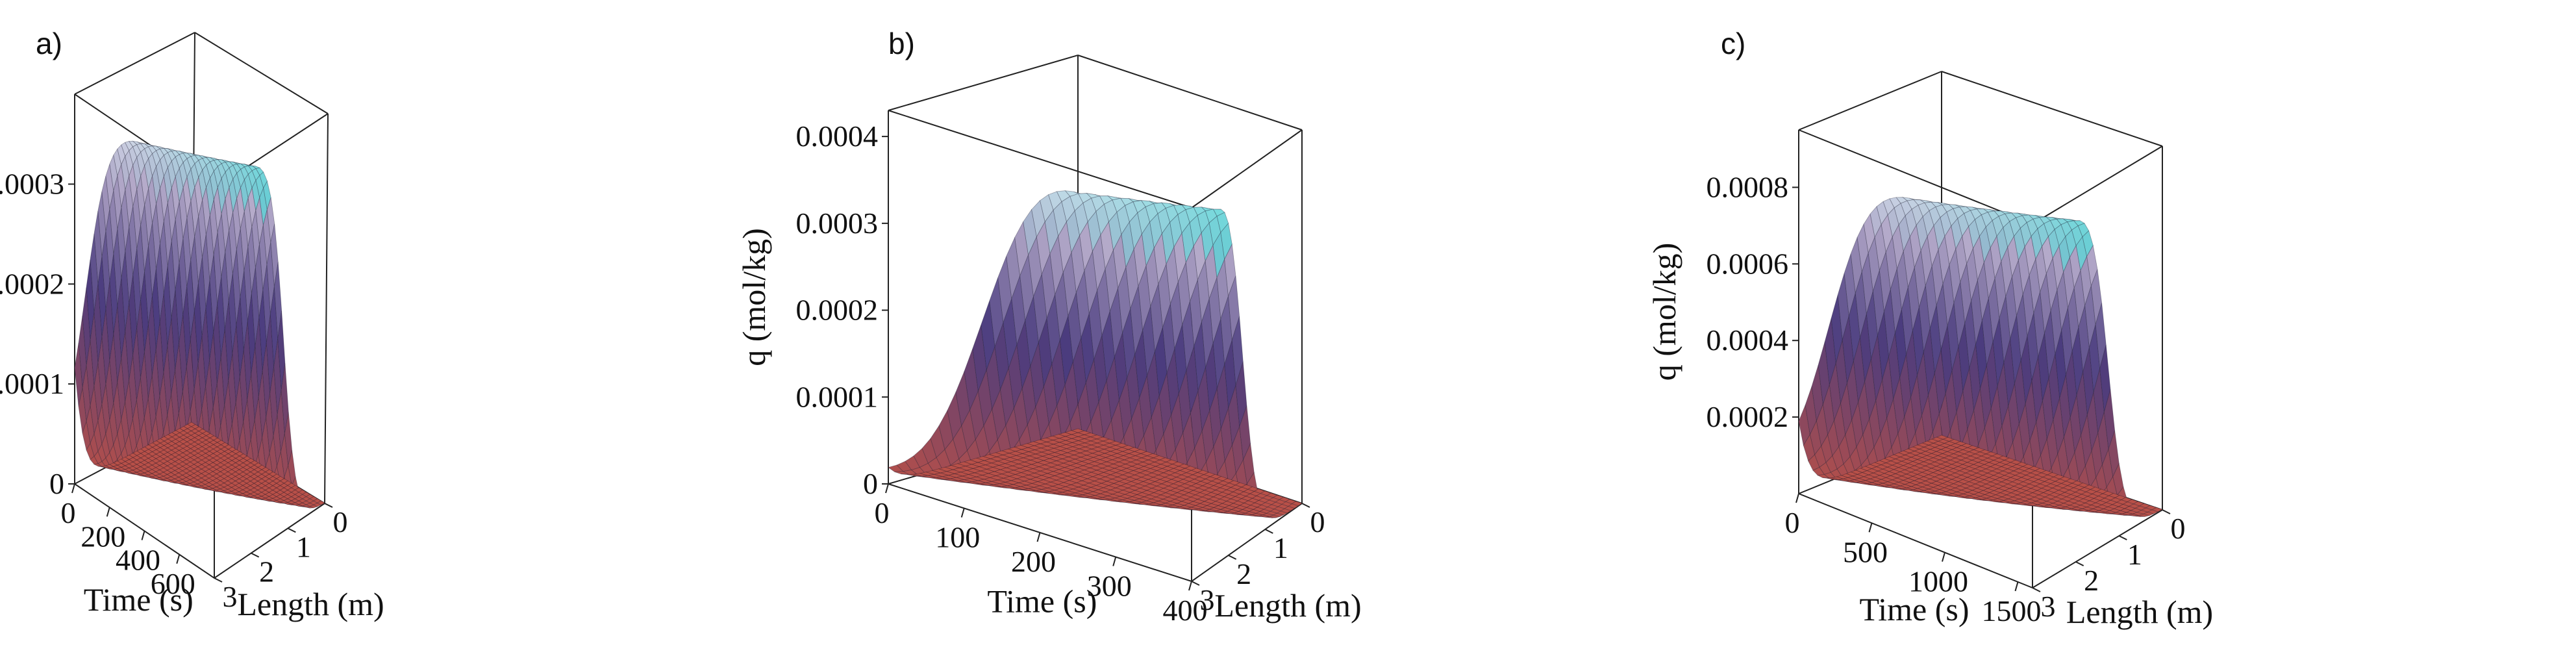 Image resolution: width=2576 pixels, height=669 pixels. I want to click on x-tick-label: 200, so click(103, 536).